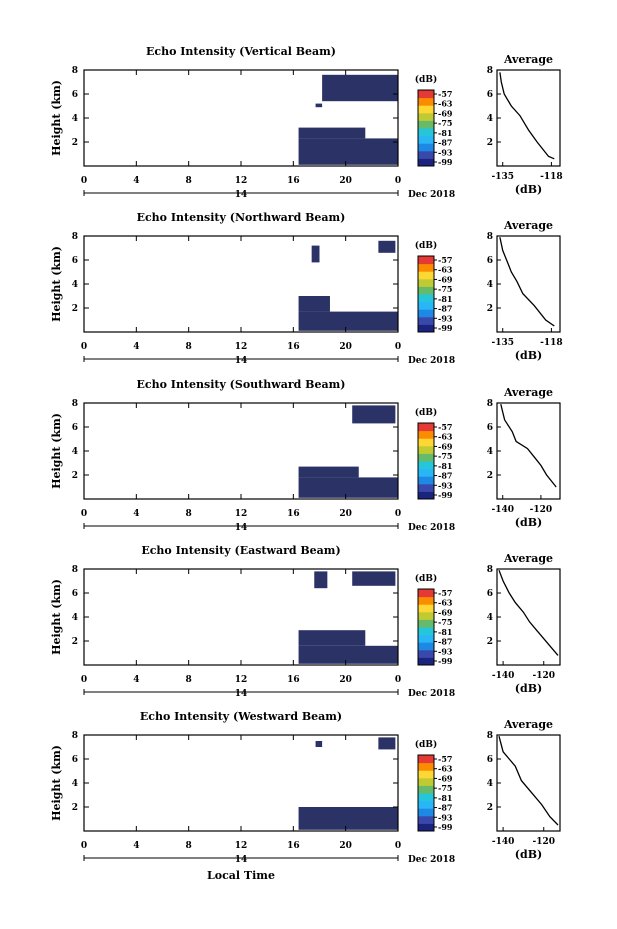  What do you see at coordinates (445, 94) in the screenshot?
I see `colorbar-tick-label: -57` at bounding box center [445, 94].